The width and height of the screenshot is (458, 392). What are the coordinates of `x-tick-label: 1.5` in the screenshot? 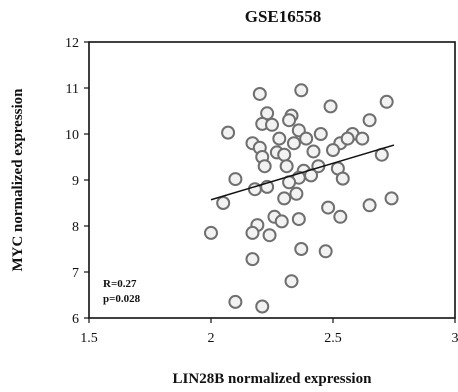 It's located at (89, 338).